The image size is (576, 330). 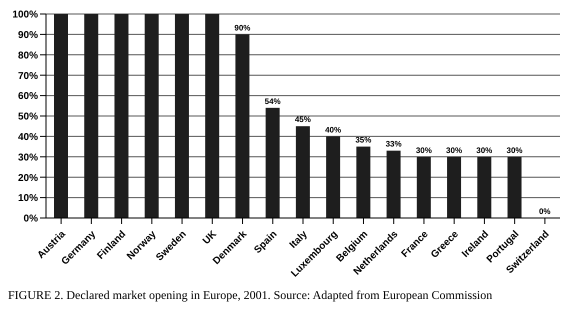 I want to click on y-tick-label: 0%, so click(x=31, y=219).